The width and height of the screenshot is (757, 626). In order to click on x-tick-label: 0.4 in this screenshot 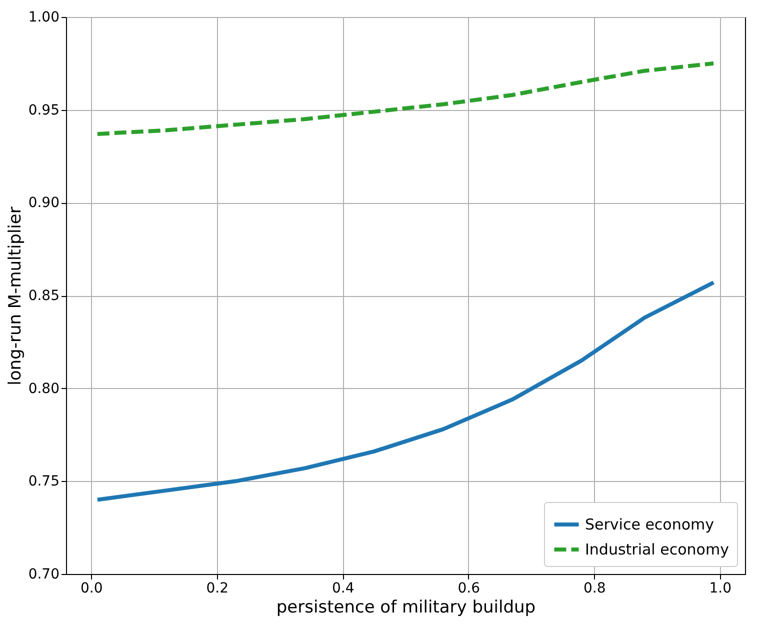, I will do `click(343, 588)`.